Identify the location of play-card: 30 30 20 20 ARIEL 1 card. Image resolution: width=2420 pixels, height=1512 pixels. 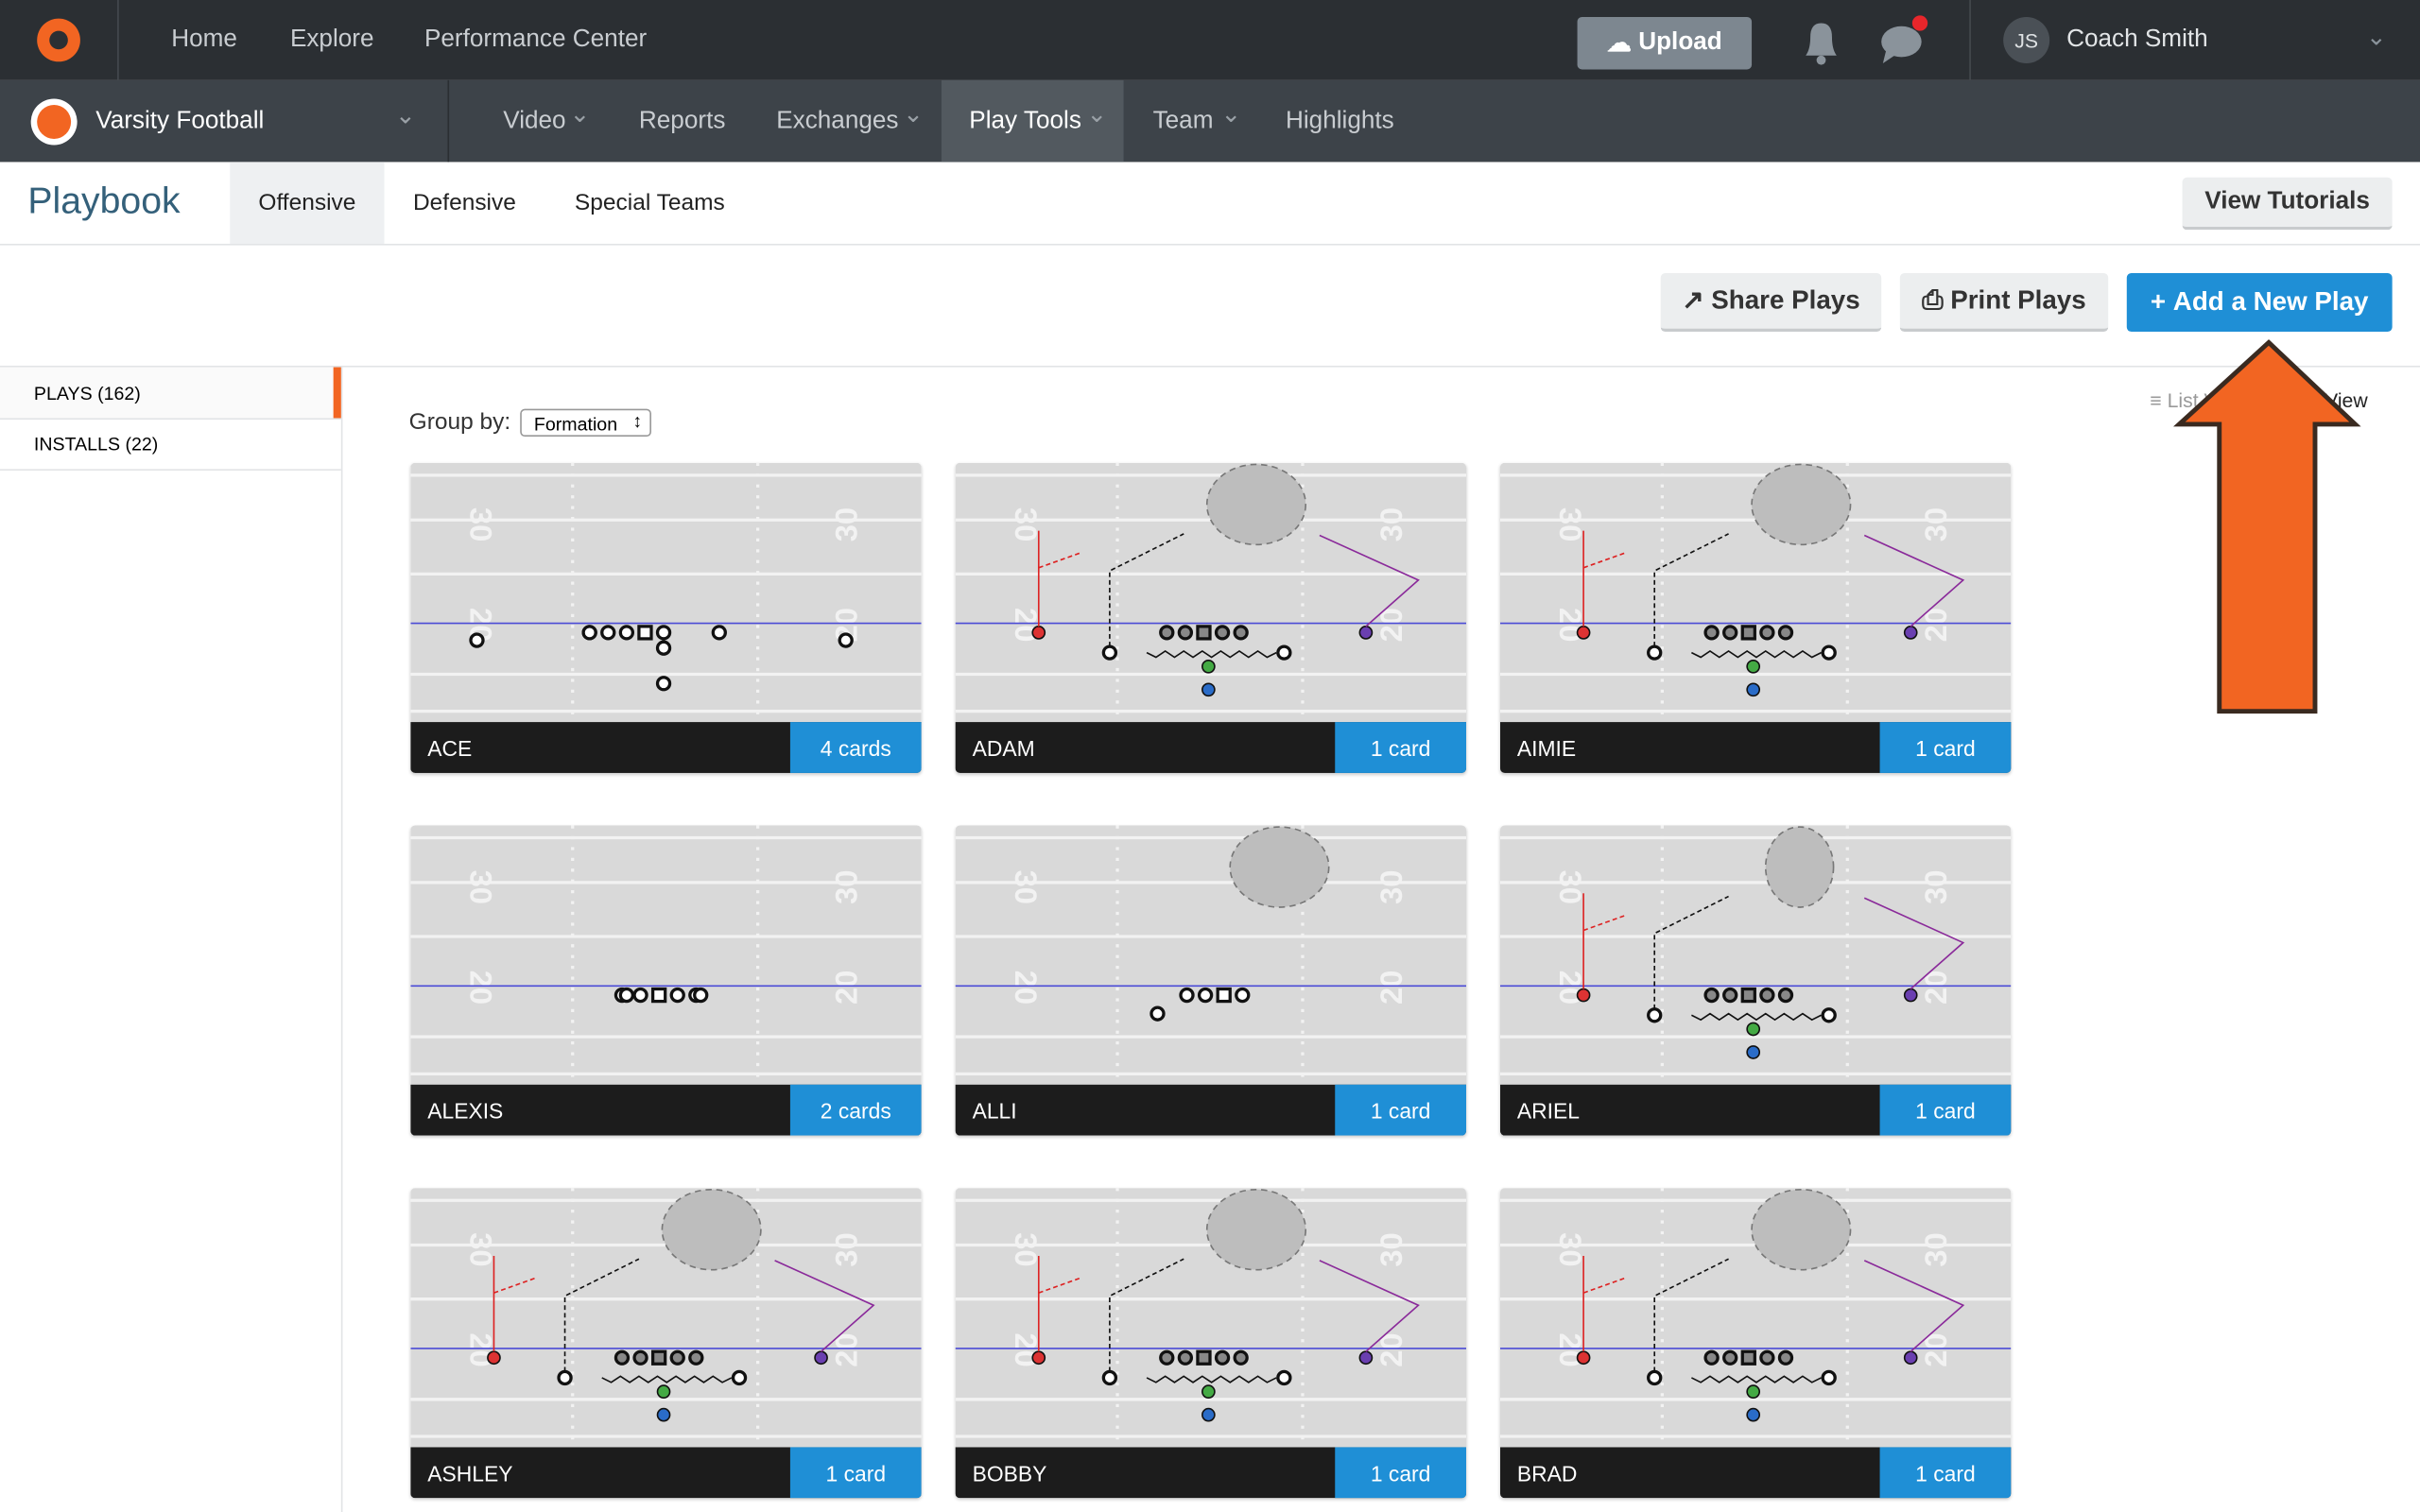
(1755, 980).